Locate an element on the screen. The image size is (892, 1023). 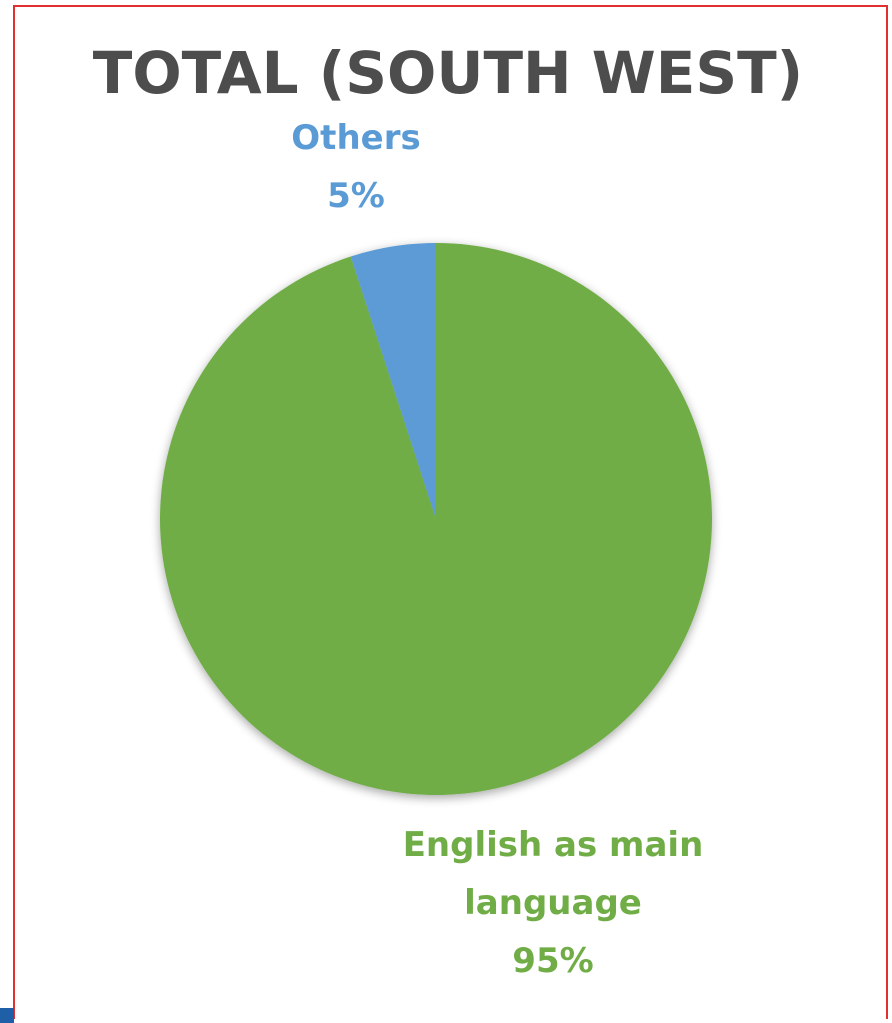
slice-value-label-1: 95% is located at coordinates (552, 961).